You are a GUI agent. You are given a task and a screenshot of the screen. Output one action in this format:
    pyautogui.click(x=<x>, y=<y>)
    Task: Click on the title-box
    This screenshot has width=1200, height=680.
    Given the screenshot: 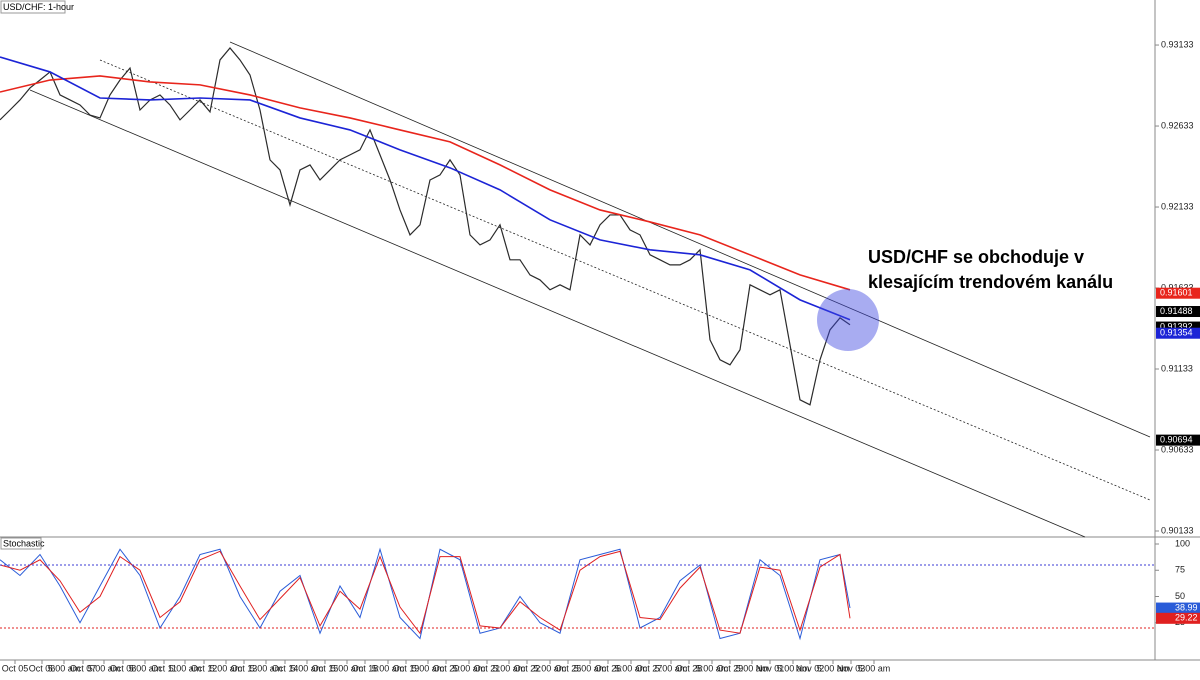 What is the action you would take?
    pyautogui.click(x=33, y=7)
    